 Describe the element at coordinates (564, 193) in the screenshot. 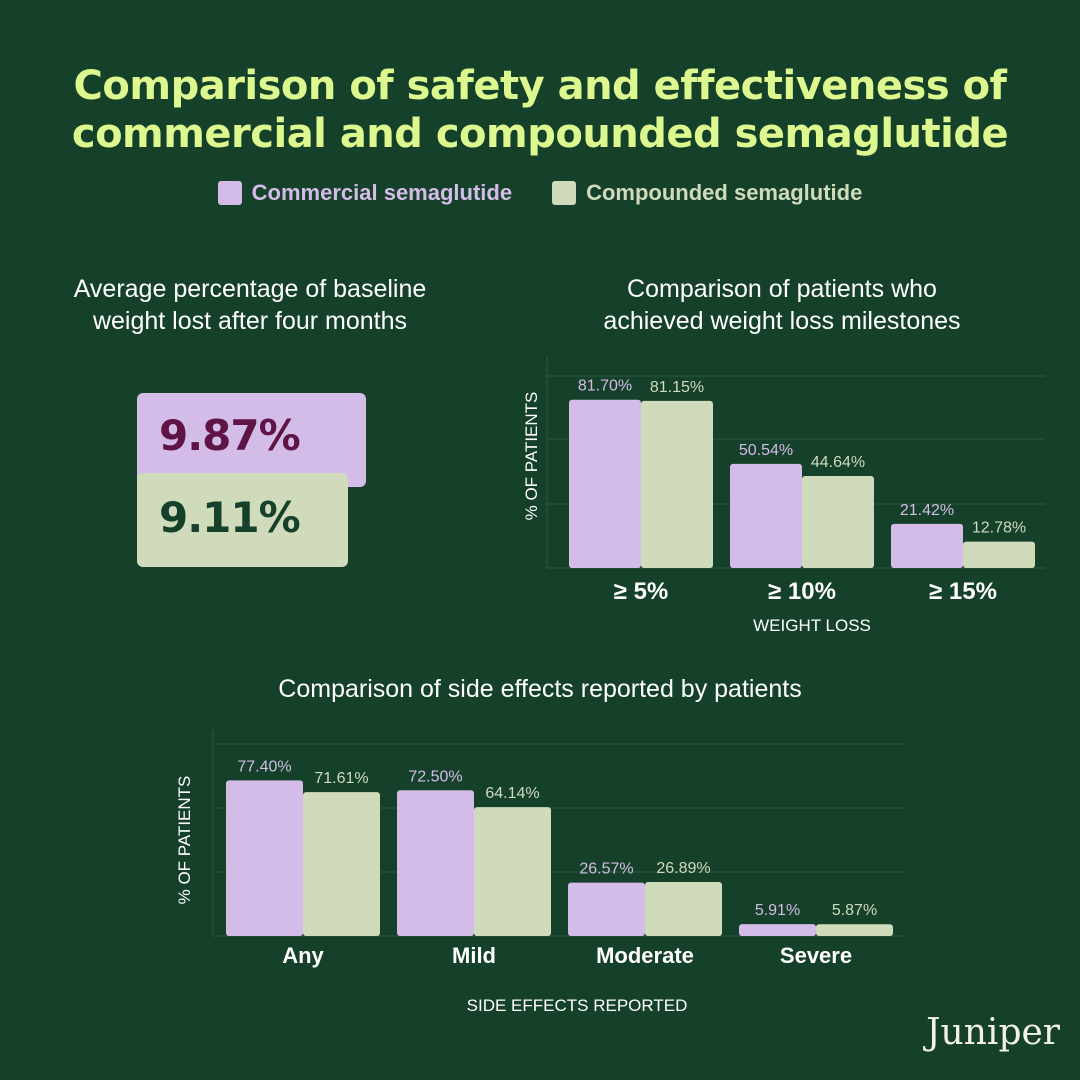

I see `legend-swatch-compounded` at that location.